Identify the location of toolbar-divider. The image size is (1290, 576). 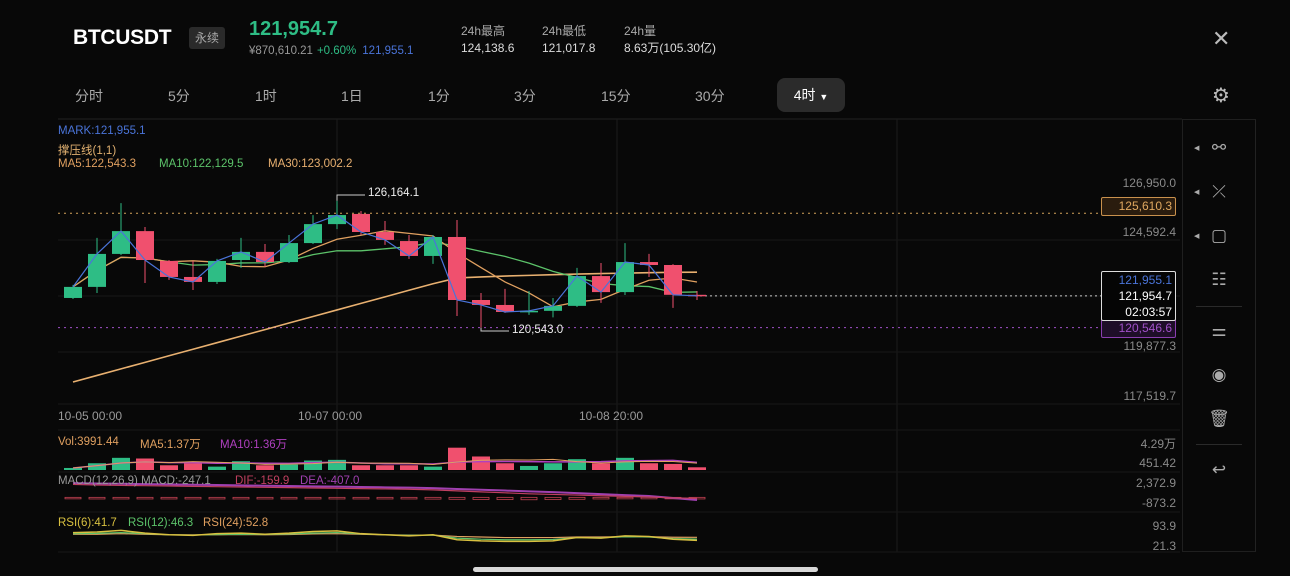
(1219, 306).